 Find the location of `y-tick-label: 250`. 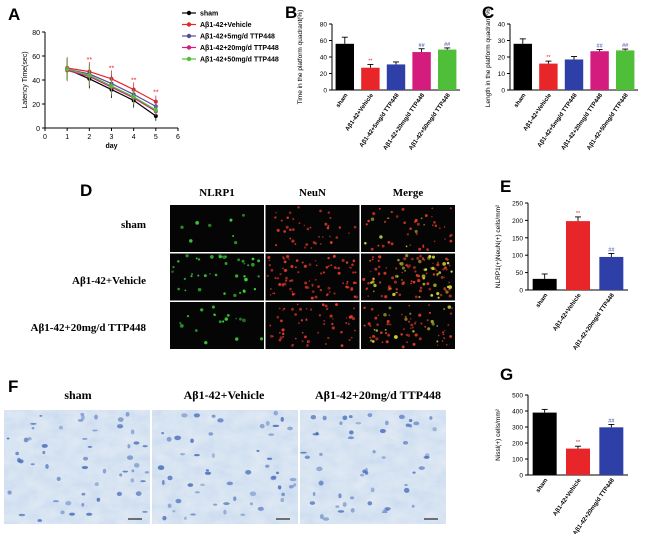

y-tick-label: 250 is located at coordinates (517, 204).